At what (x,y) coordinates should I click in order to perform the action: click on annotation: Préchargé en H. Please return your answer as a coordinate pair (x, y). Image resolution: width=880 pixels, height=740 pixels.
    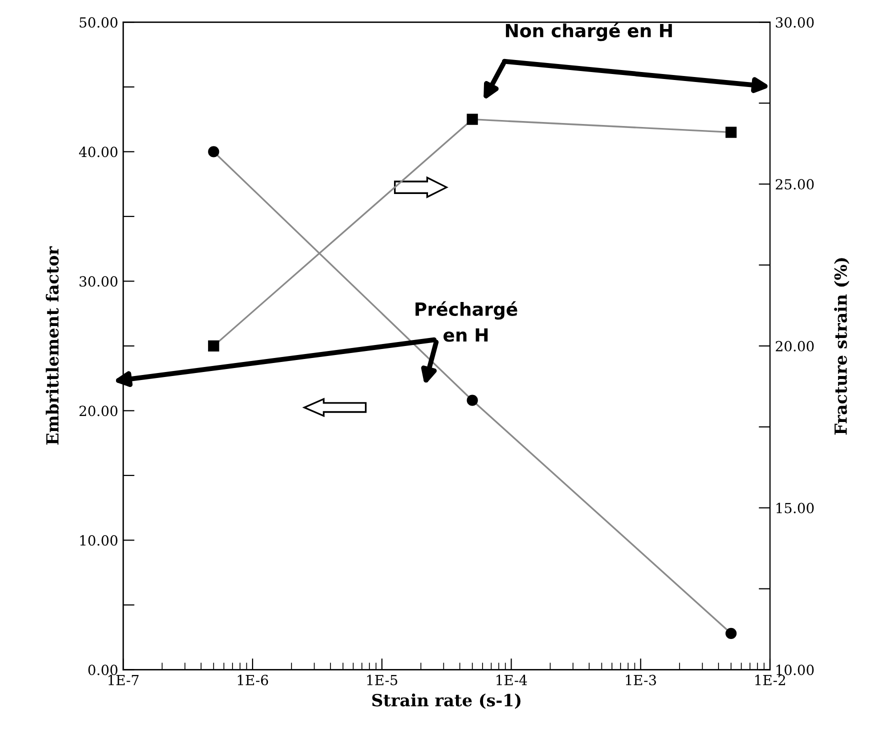
    Looking at the image, I should click on (467, 321).